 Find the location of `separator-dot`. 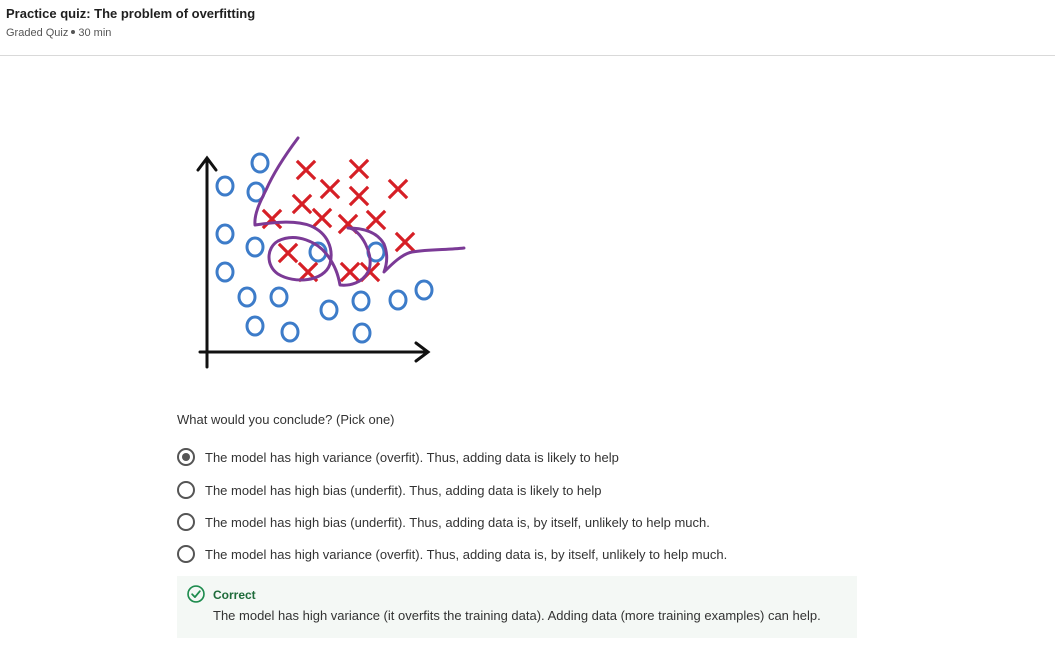

separator-dot is located at coordinates (73, 32).